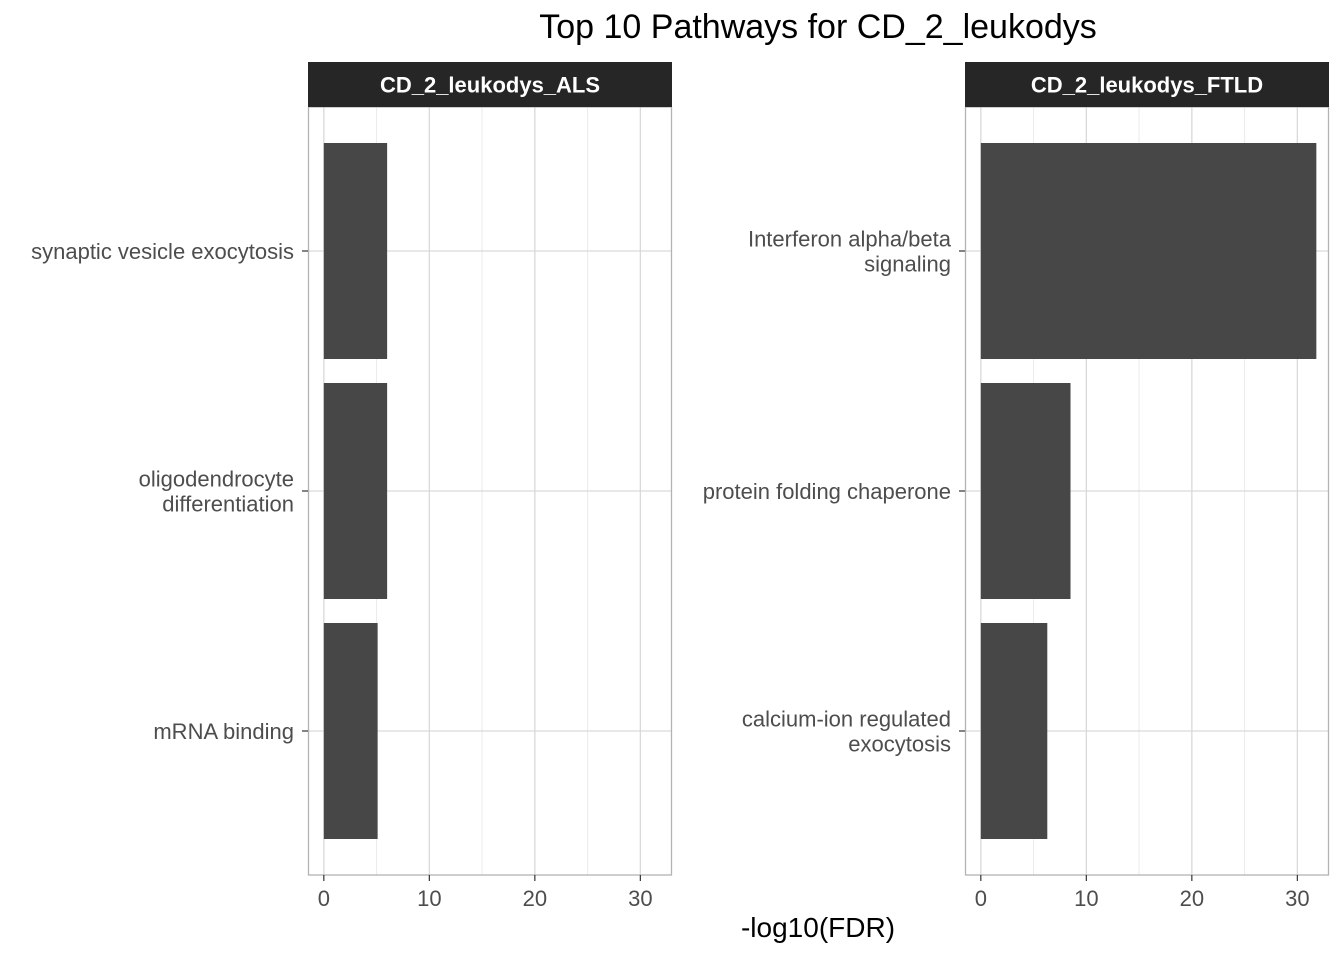 This screenshot has width=1344, height=960. Describe the element at coordinates (846, 719) in the screenshot. I see `category-label: calcium-ion regulated` at that location.